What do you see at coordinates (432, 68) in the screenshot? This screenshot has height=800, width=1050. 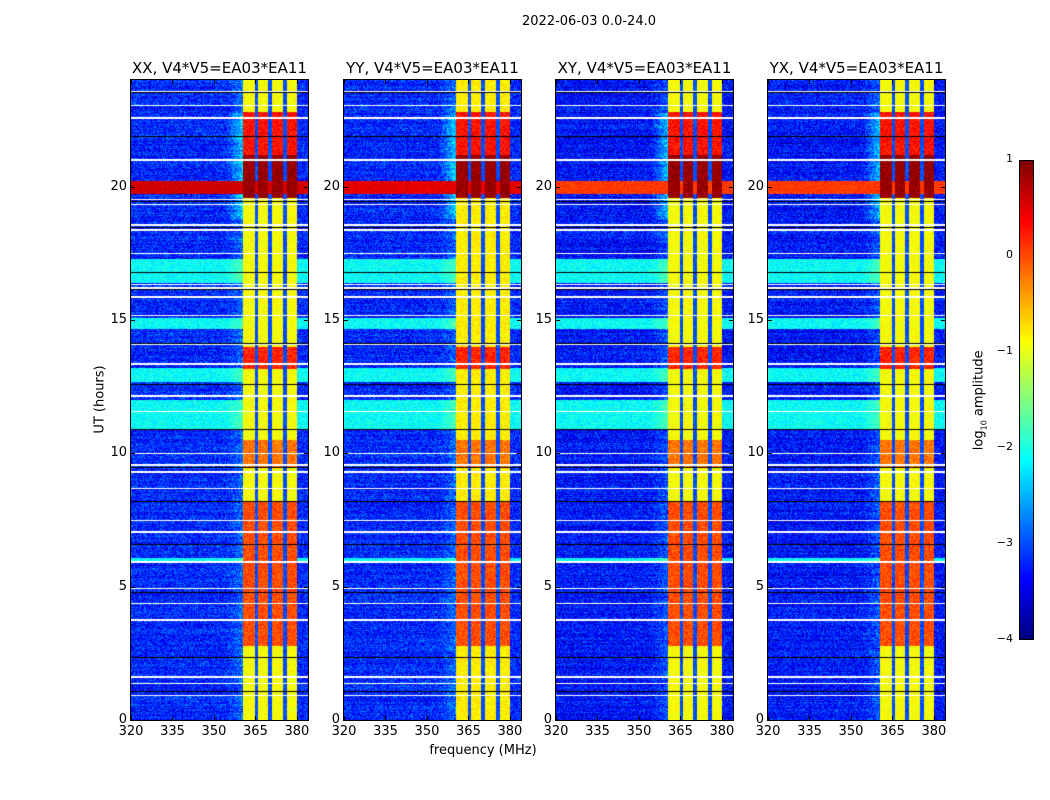 I see `panel-title: YY, V4*V5=EA03*EA11` at bounding box center [432, 68].